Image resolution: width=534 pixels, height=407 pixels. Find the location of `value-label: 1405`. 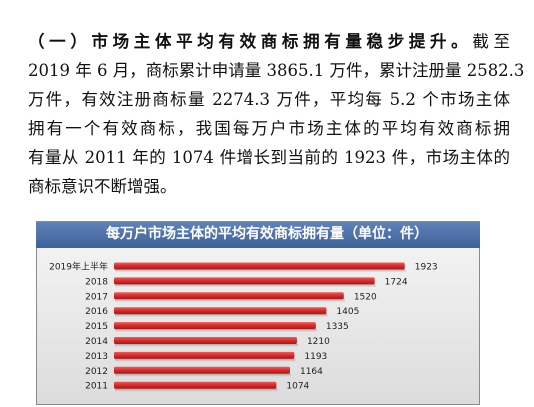

value-label: 1405 is located at coordinates (347, 312).